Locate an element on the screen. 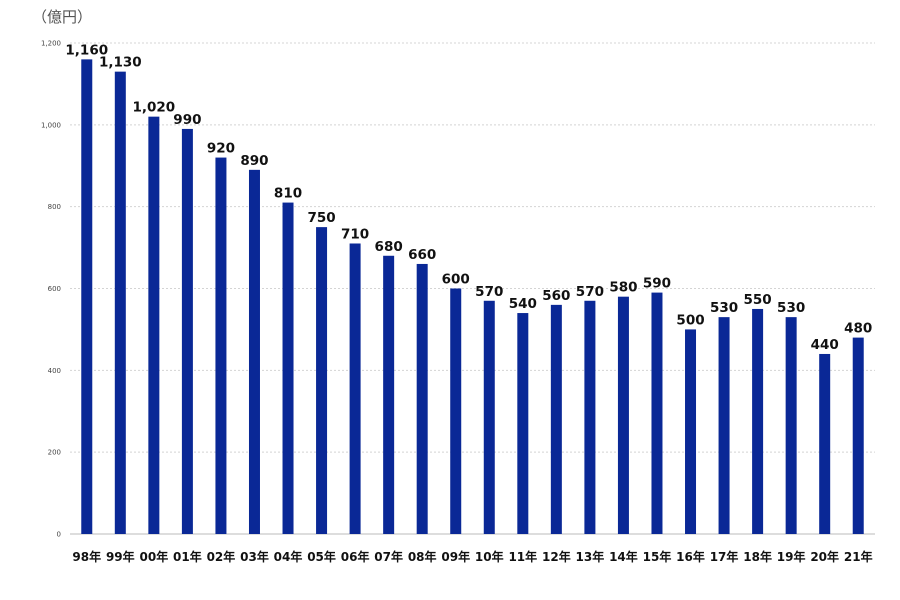 This screenshot has width=900, height=600. x-tick-label: 99年 is located at coordinates (120, 556).